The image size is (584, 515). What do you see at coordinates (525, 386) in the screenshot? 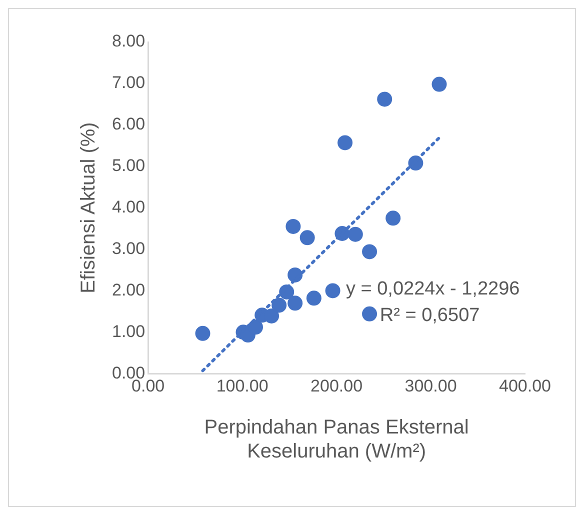
I see `x-tick-label: 400.00` at bounding box center [525, 386].